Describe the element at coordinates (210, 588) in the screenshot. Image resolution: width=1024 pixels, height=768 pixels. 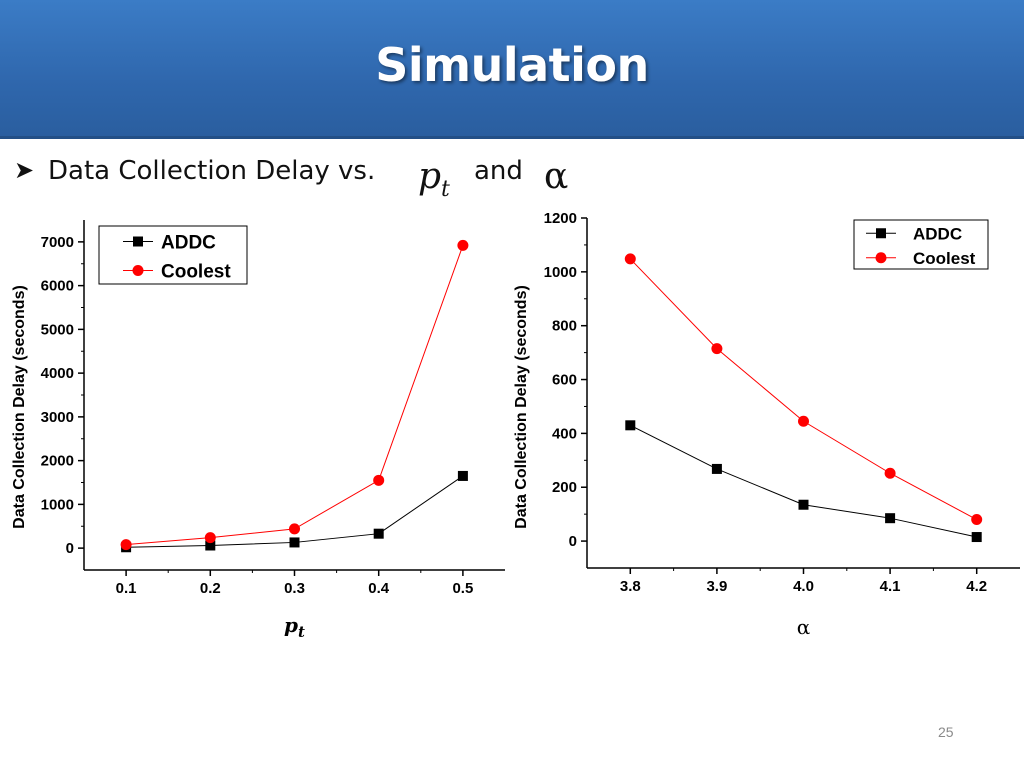
I see `x-tick-label: 0.2` at that location.